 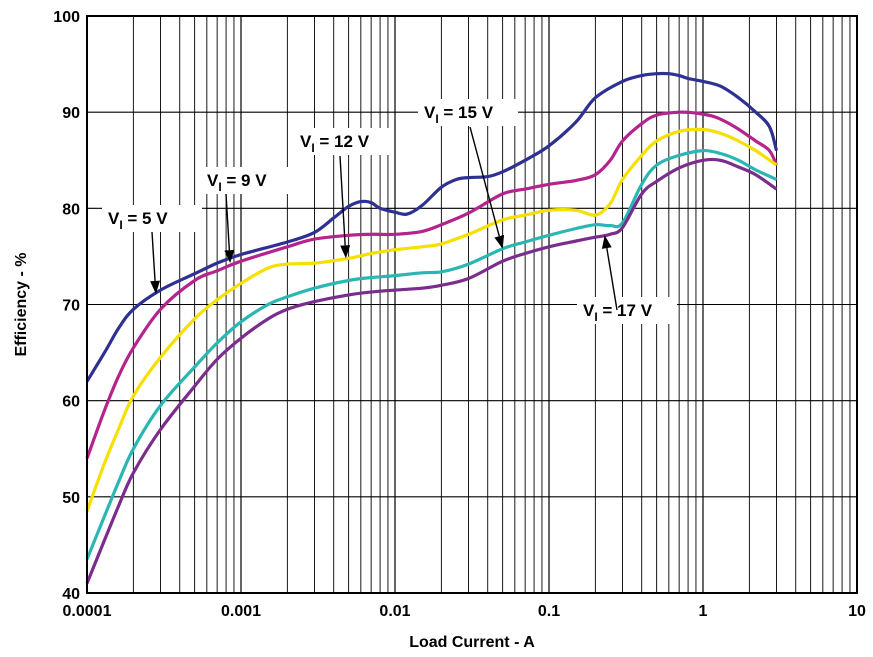 I want to click on annotation-label: VI = 12 V, so click(x=335, y=143).